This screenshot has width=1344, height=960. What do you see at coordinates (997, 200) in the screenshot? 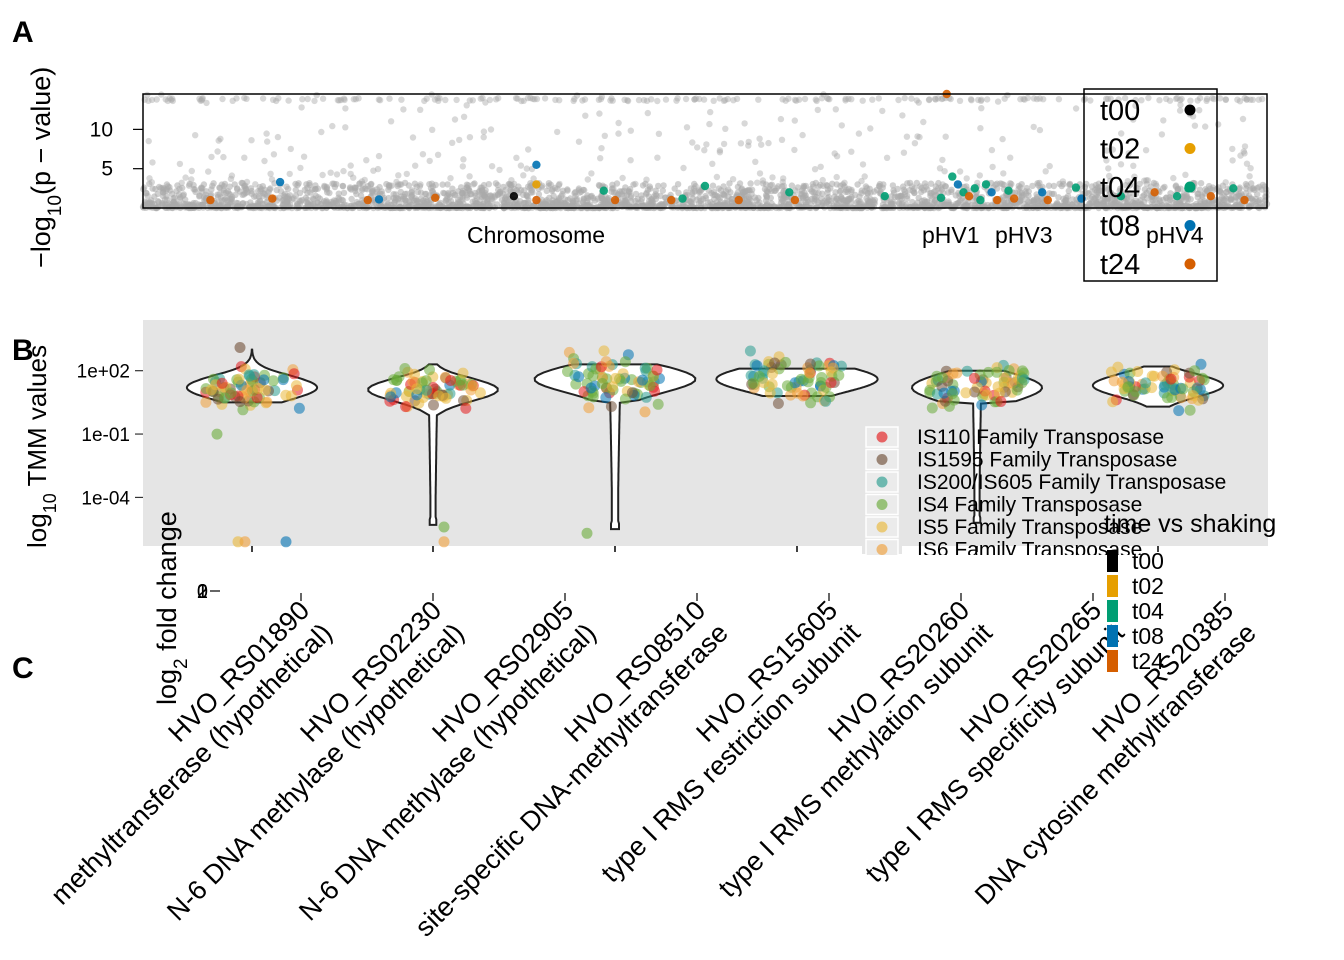
I see `highlight-point-t24` at bounding box center [997, 200].